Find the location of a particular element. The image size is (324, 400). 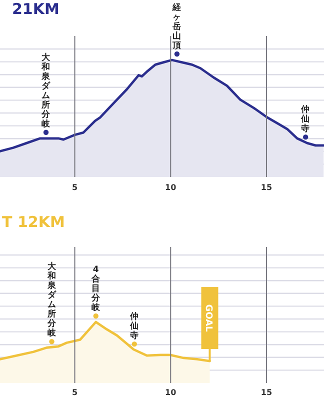

chart-title: 21KM is located at coordinates (36, 9).